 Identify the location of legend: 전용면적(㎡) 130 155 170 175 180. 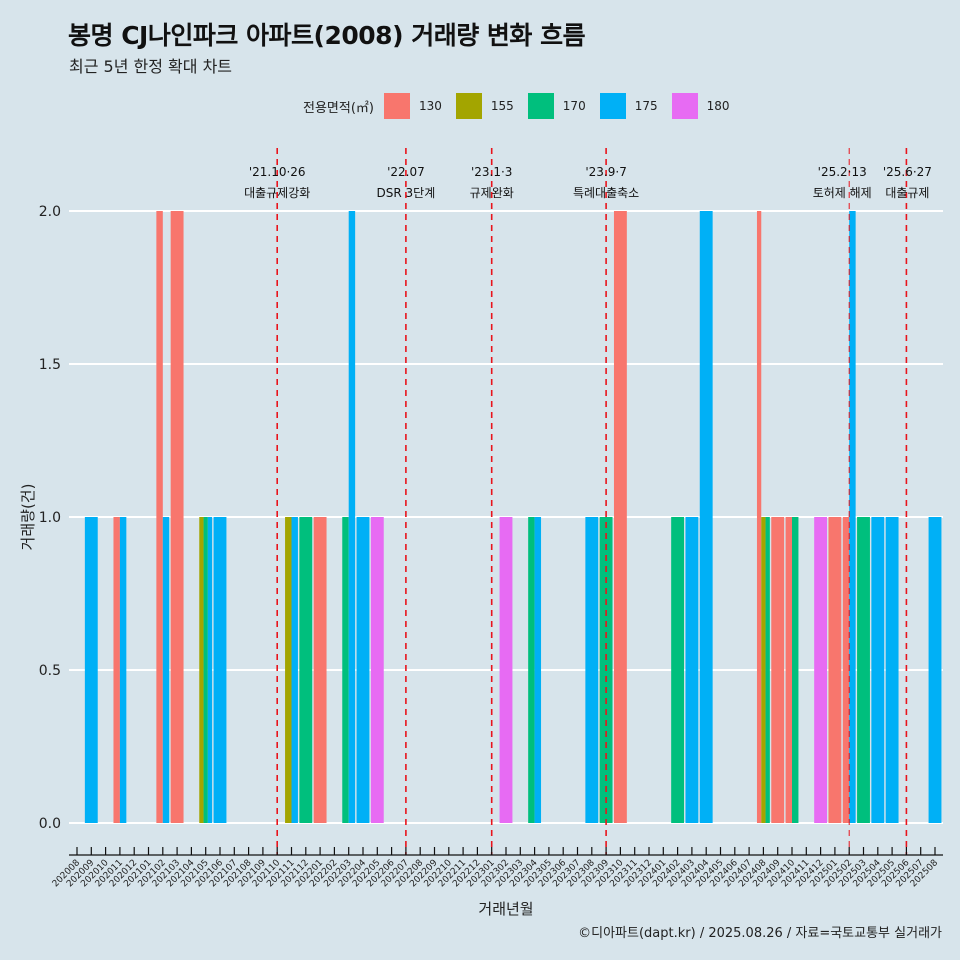
(523, 106).